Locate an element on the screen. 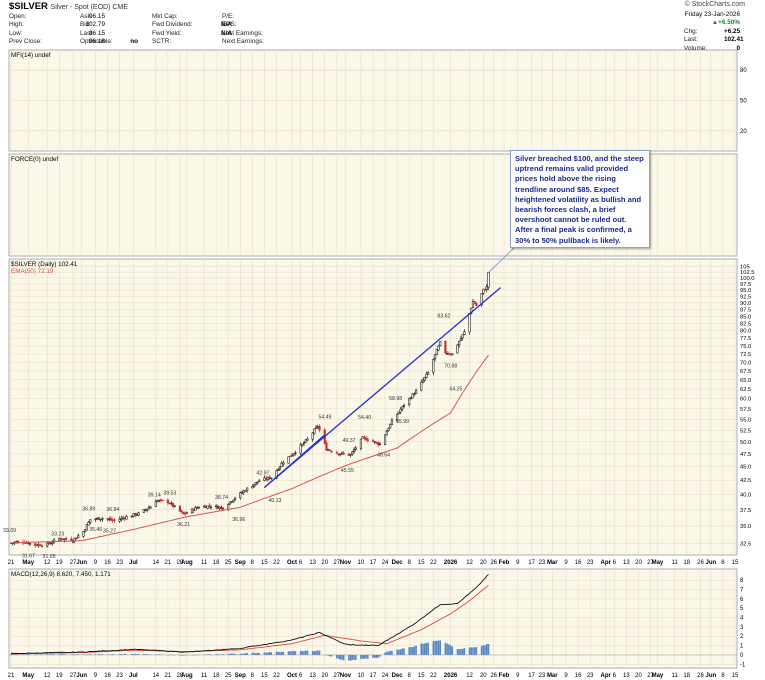 Image resolution: width=765 pixels, height=680 pixels. high-value: 102.79 is located at coordinates (95, 25).